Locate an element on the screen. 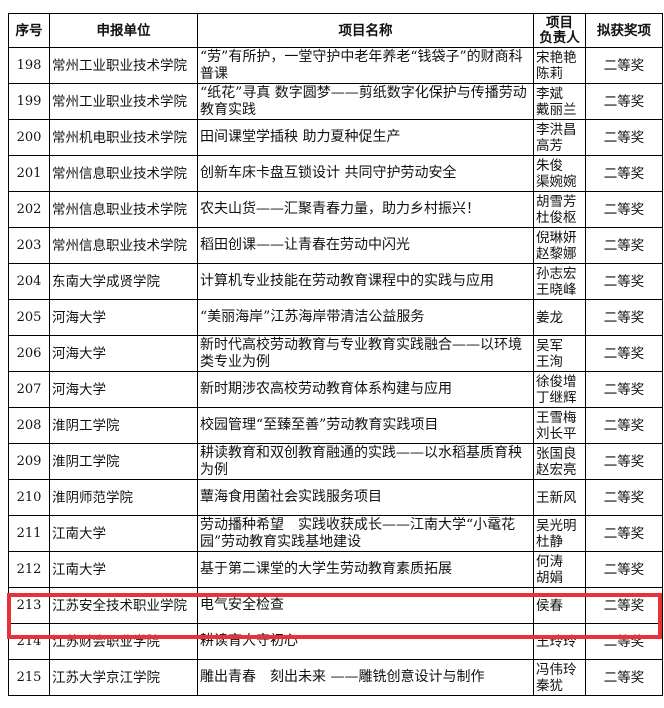 The height and width of the screenshot is (708, 664). leader-name: 孙志宏 is located at coordinates (556, 273).